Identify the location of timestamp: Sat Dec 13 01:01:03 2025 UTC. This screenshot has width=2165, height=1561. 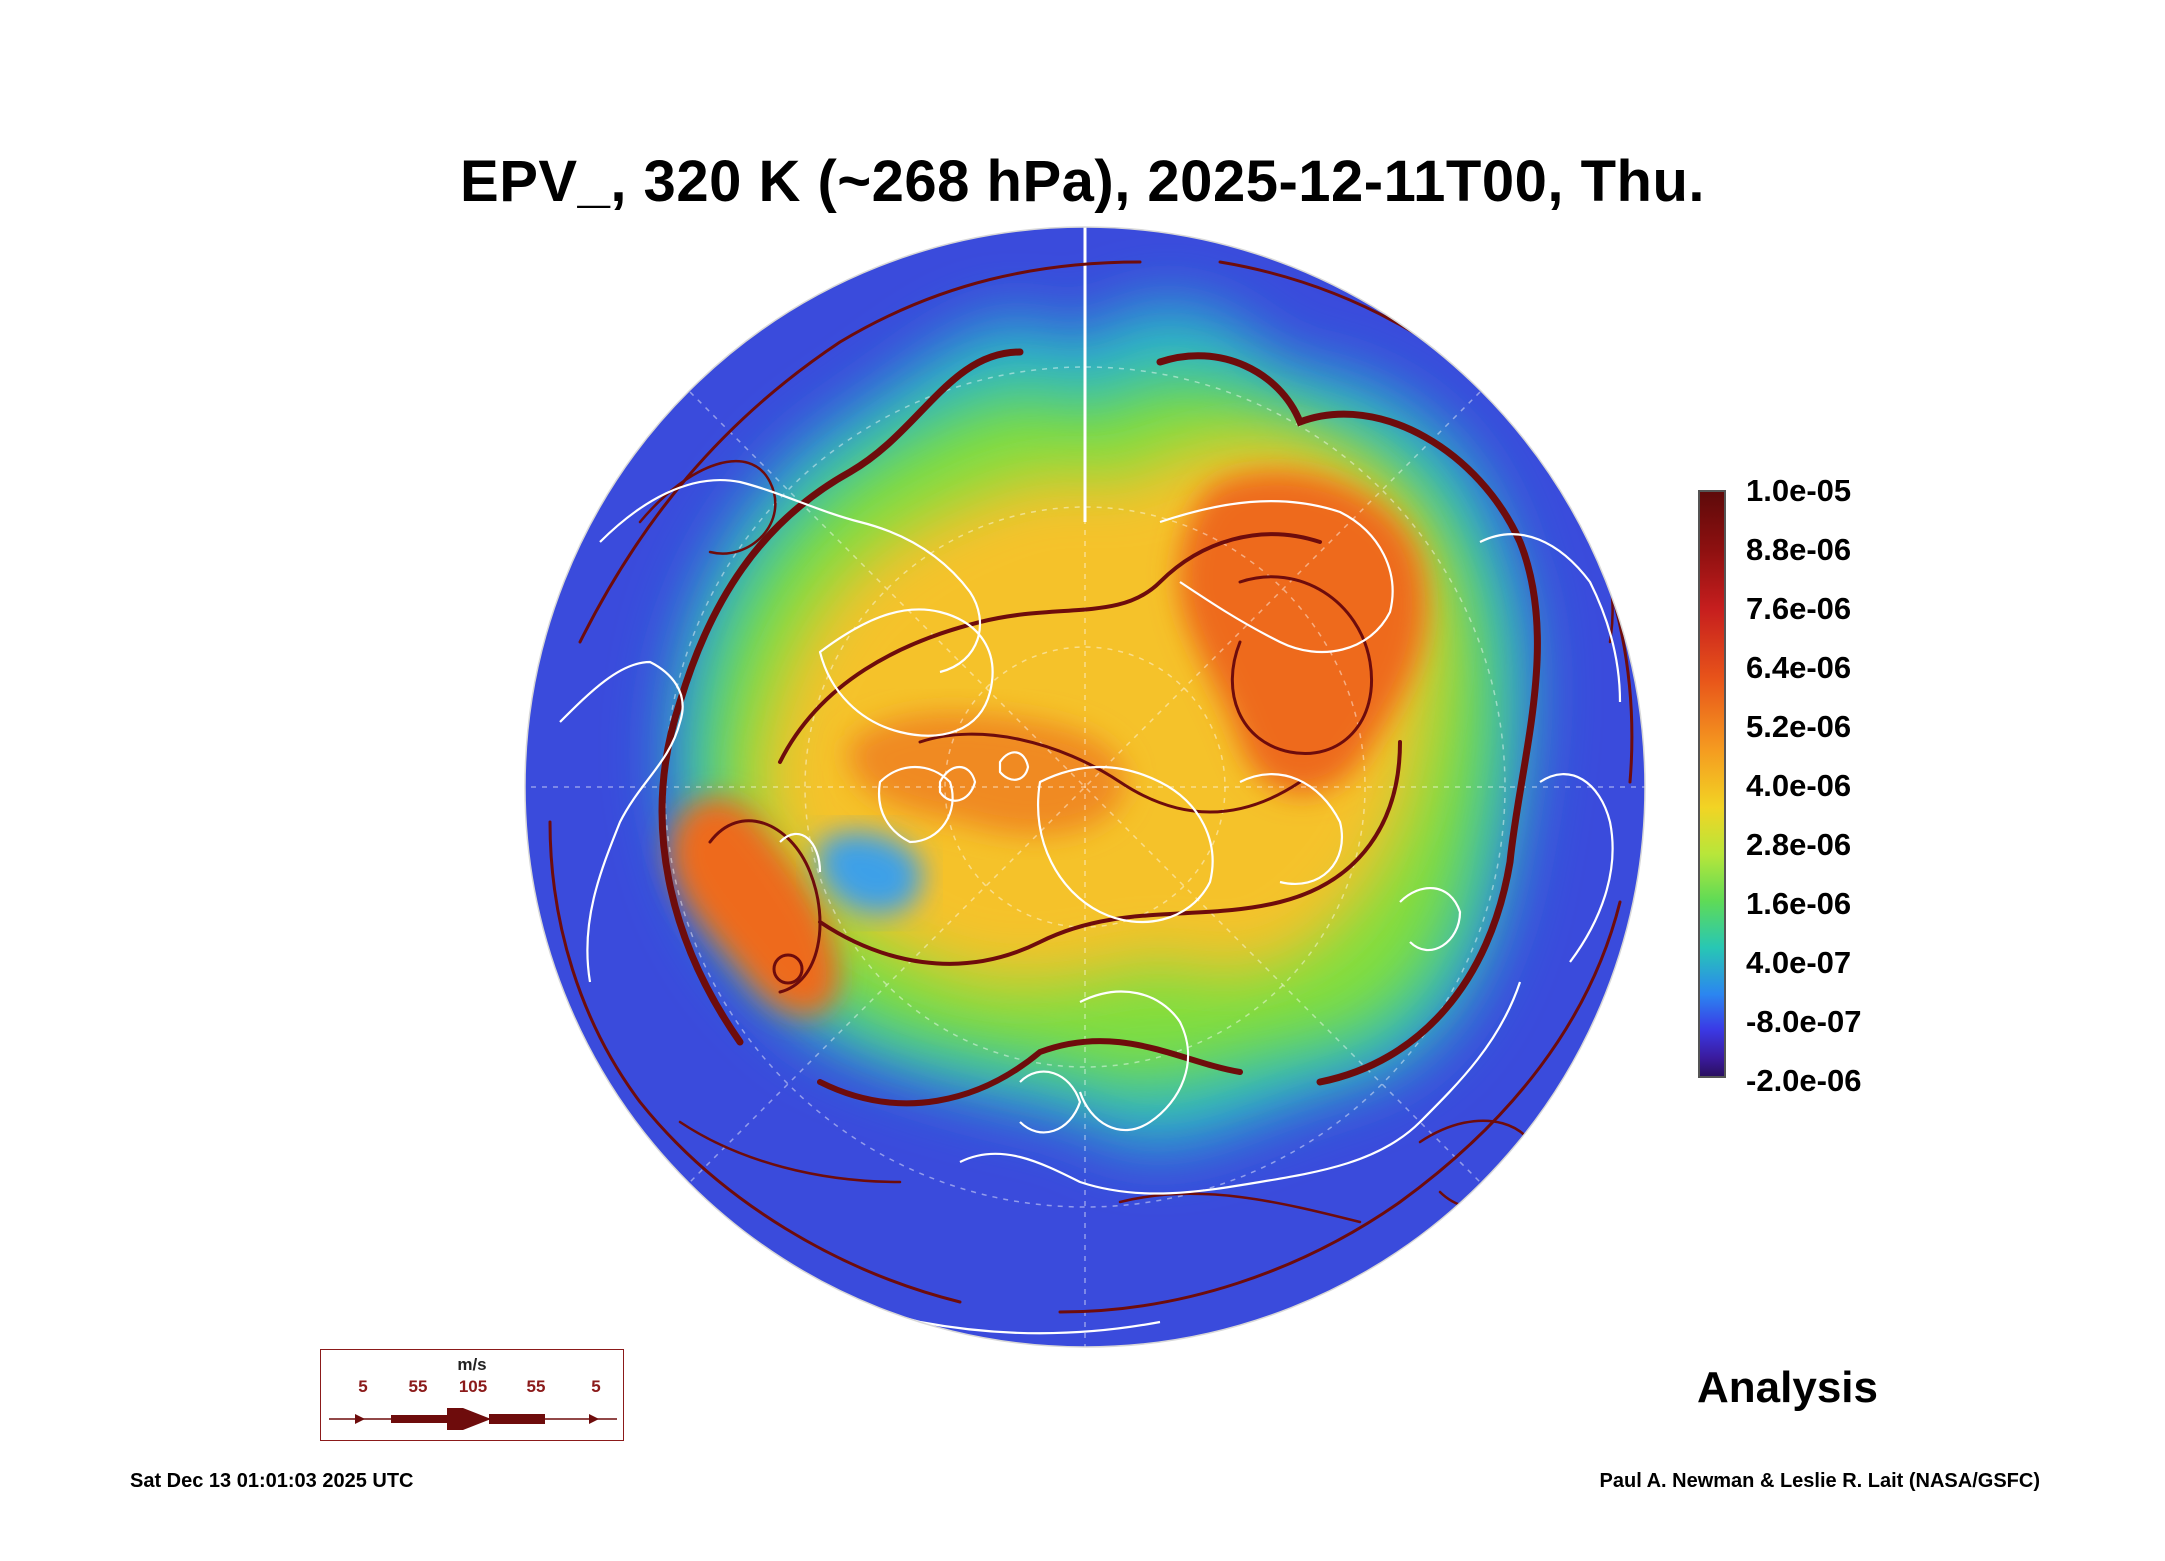
(272, 1481).